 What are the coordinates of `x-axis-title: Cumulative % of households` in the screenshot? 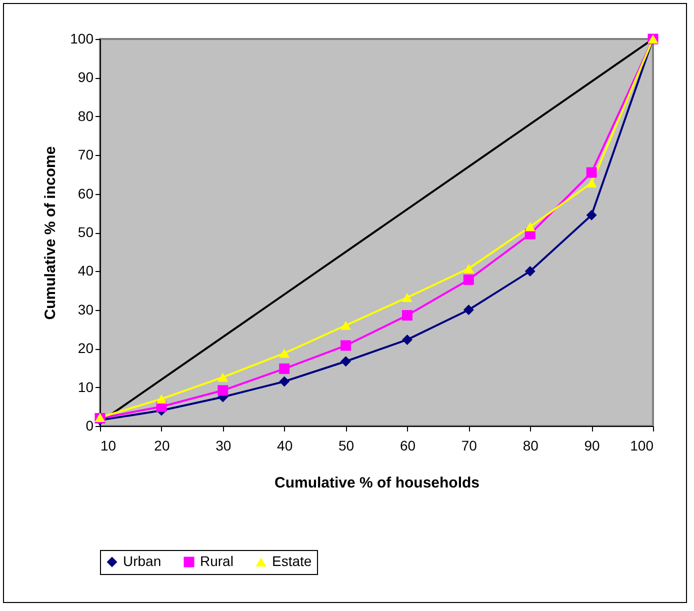 It's located at (377, 483).